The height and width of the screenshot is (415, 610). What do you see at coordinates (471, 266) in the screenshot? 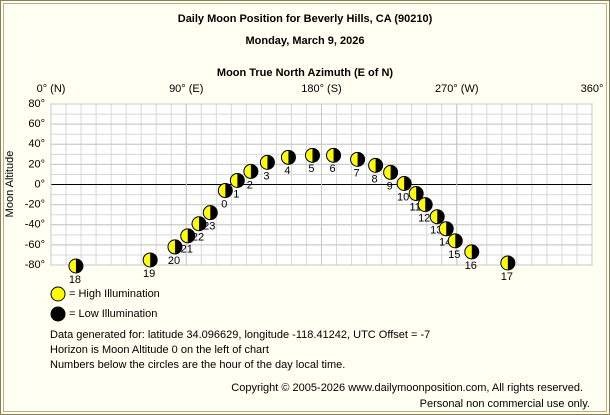
I see `hour-label: 16` at bounding box center [471, 266].